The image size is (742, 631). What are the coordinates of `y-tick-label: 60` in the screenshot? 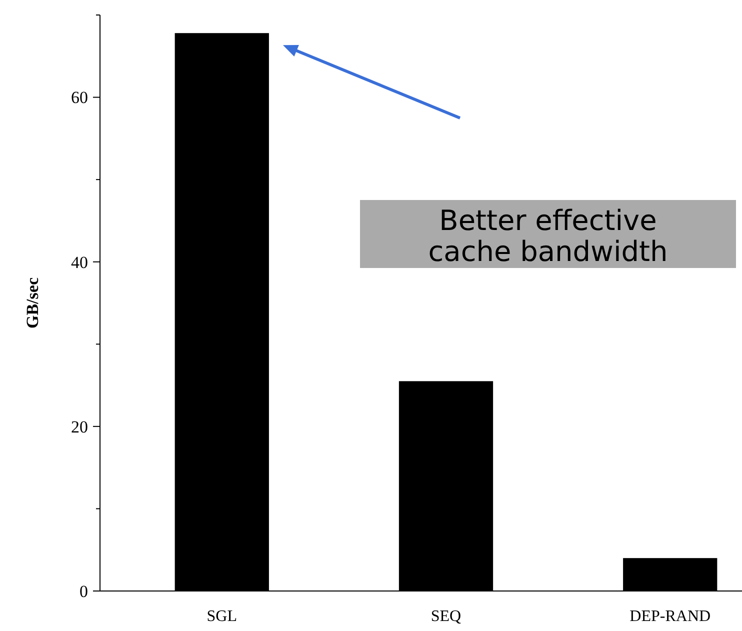 It's located at (79, 98).